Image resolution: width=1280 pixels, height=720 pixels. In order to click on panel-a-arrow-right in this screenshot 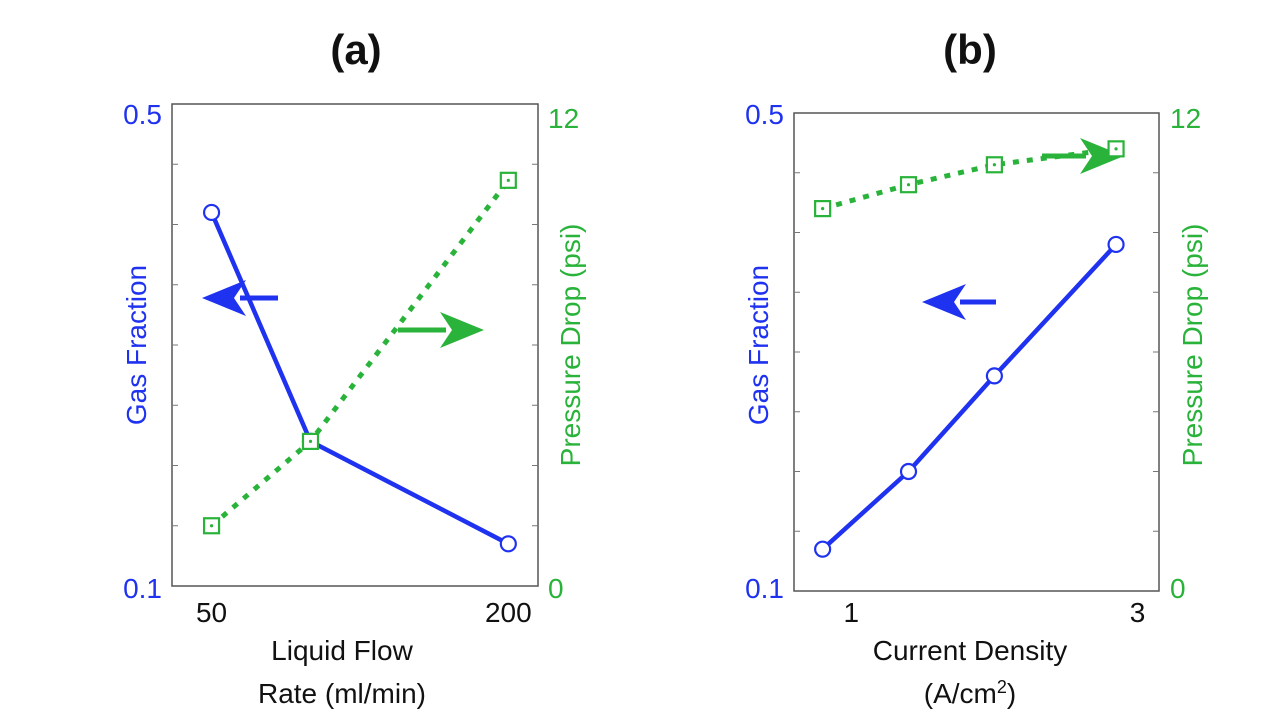, I will do `click(441, 330)`.